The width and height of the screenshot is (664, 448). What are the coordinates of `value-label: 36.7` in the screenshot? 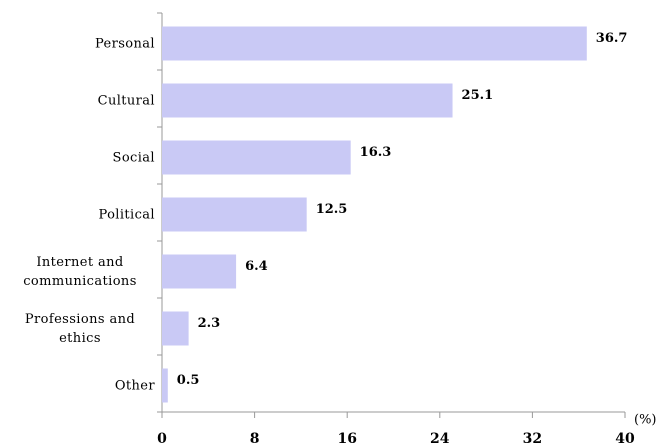 It's located at (612, 38).